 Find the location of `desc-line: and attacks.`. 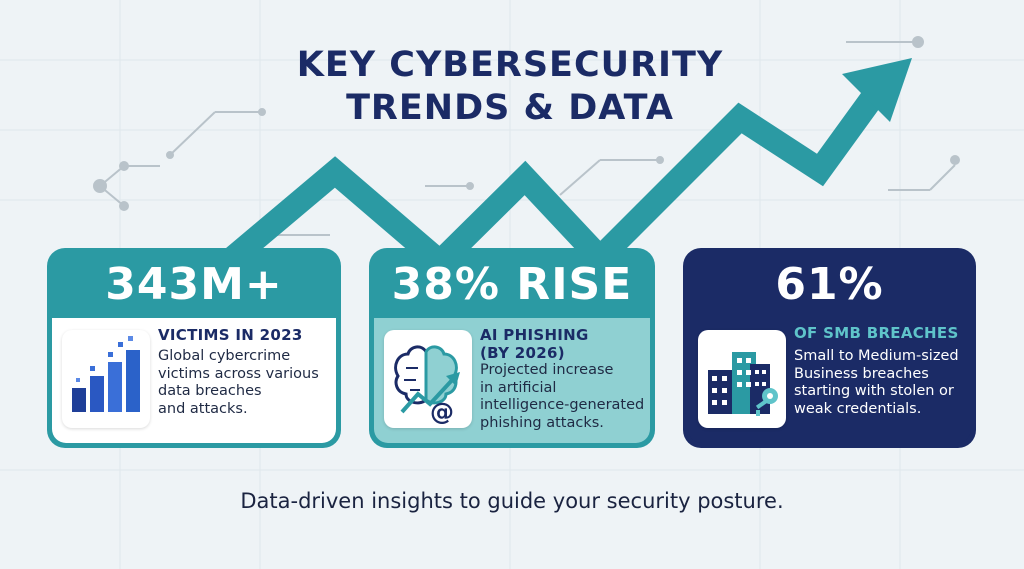

desc-line: and attacks. is located at coordinates (203, 408).